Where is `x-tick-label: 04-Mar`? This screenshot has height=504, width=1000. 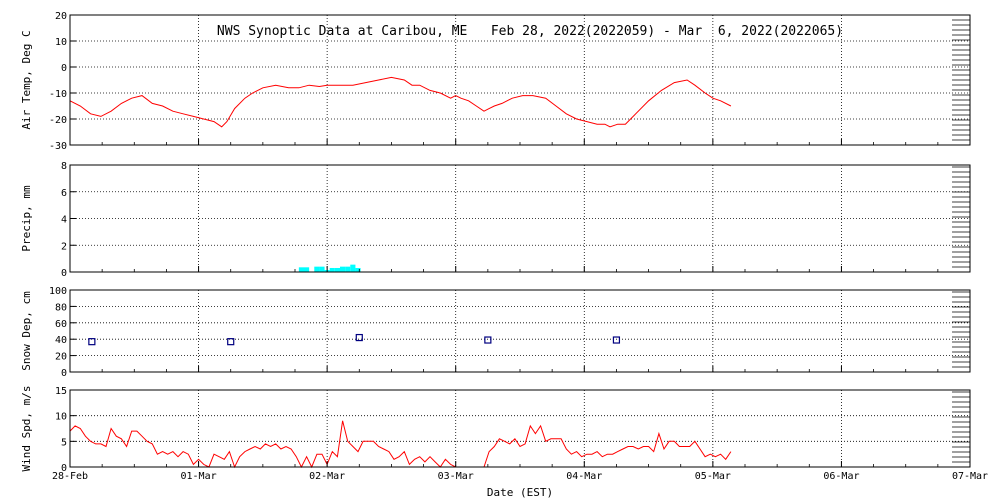 x-tick-label: 04-Mar is located at coordinates (584, 476).